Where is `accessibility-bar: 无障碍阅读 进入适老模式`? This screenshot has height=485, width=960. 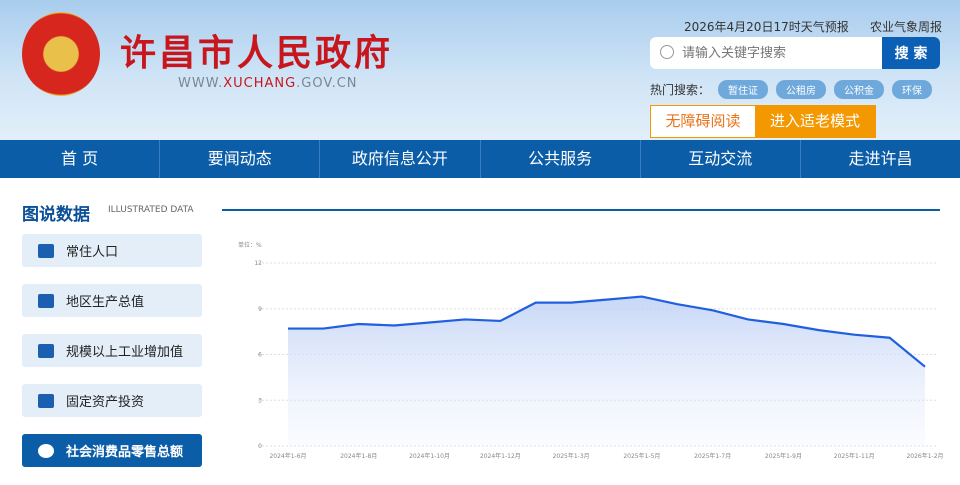
accessibility-bar: 无障碍阅读 进入适老模式 is located at coordinates (763, 121).